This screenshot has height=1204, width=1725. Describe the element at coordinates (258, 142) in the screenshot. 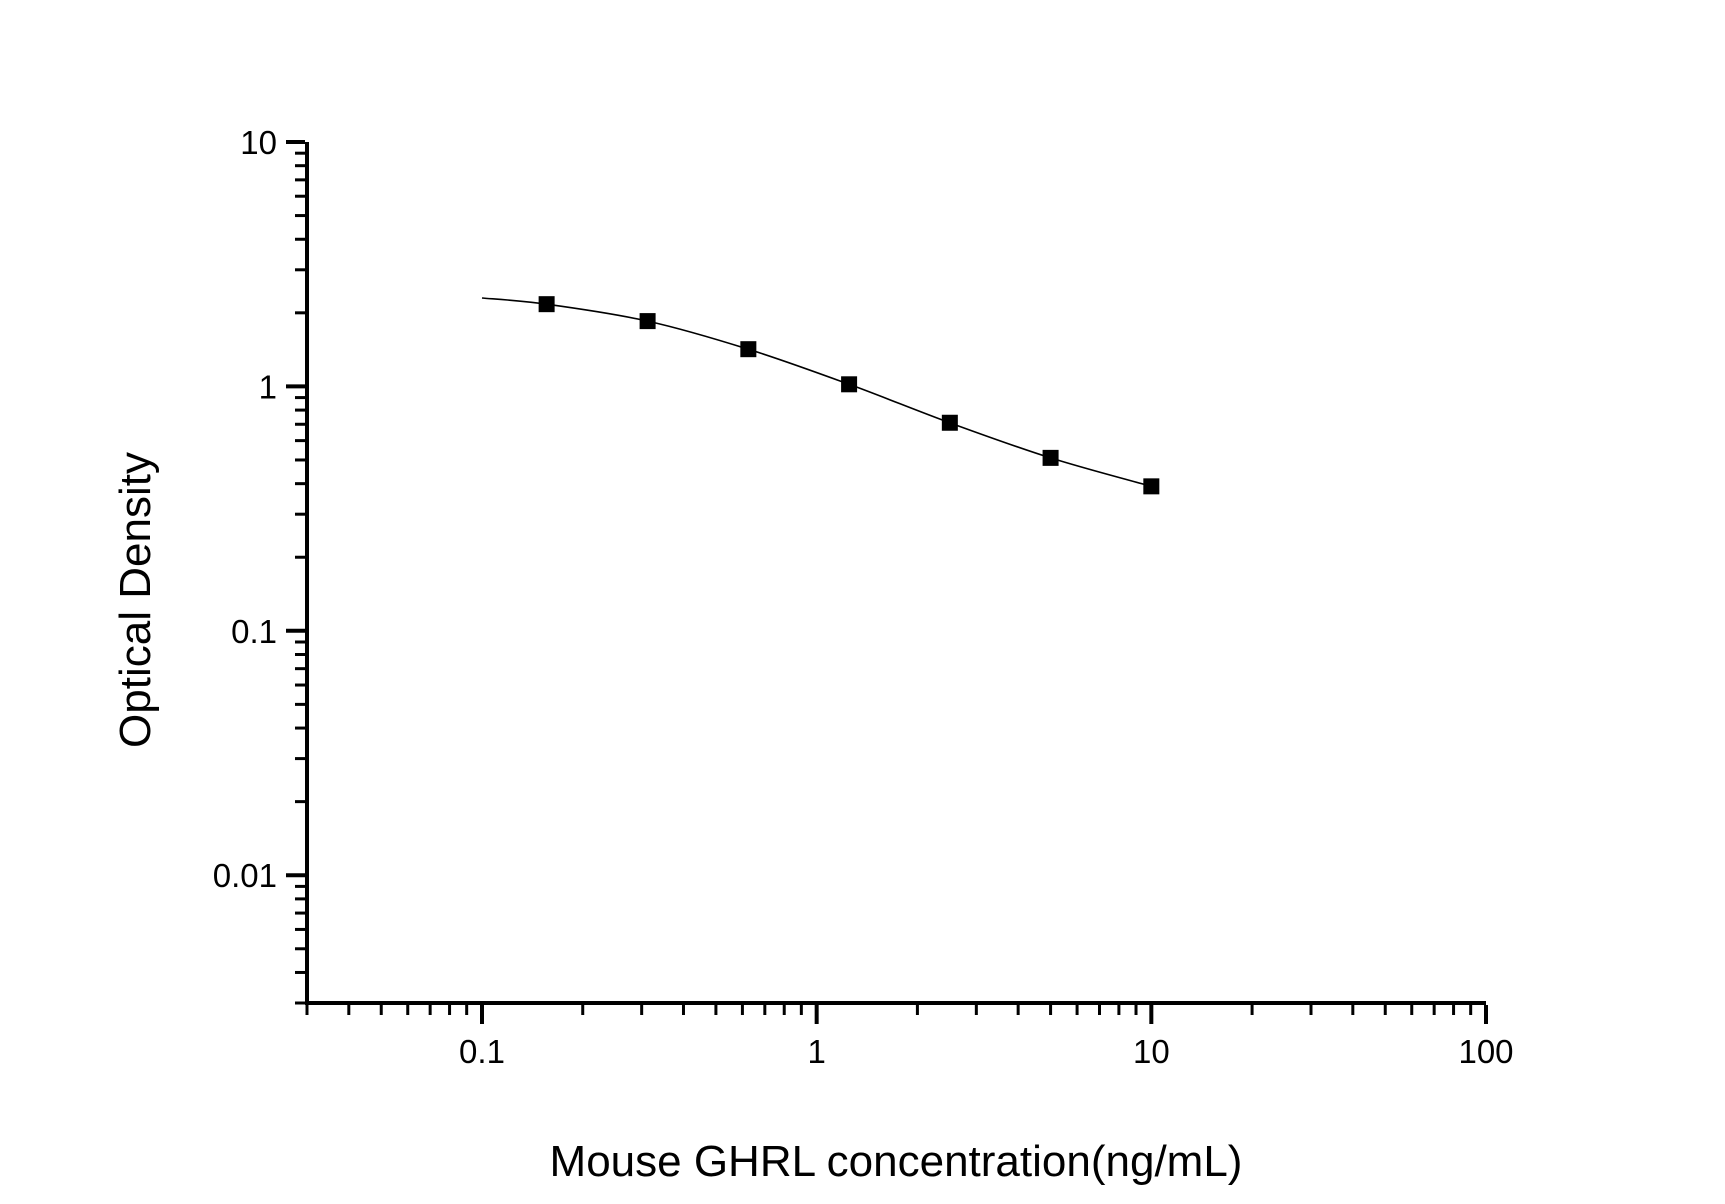

I see `y-tick-label: 10` at that location.